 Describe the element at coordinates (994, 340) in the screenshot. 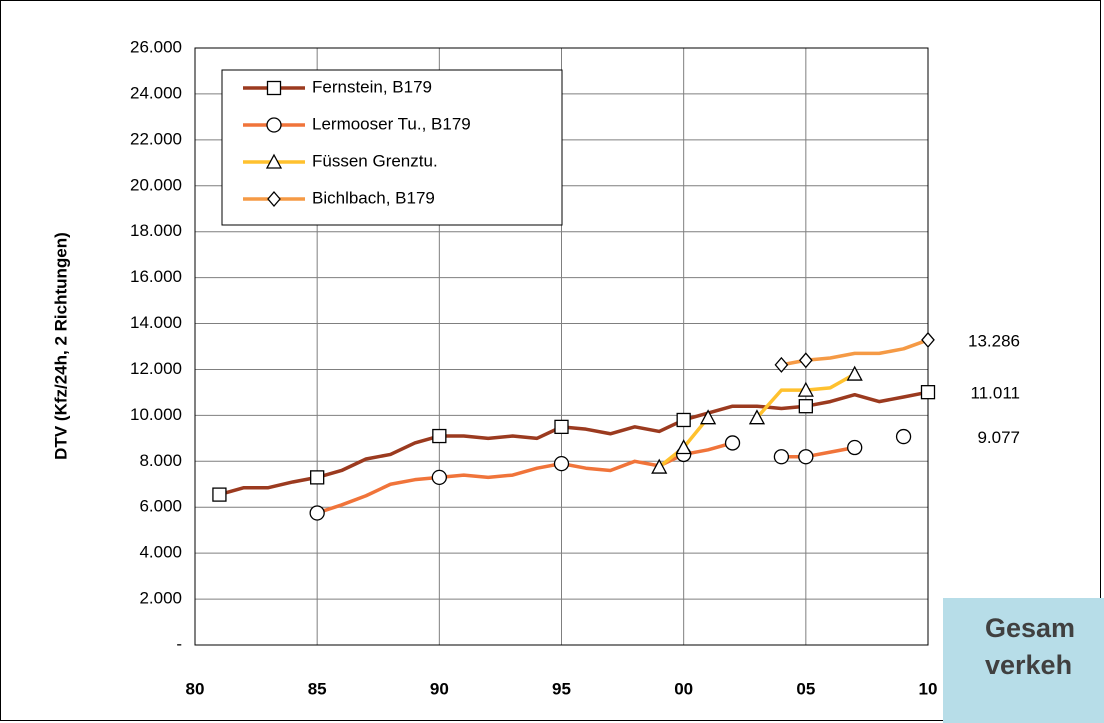

I see `value-label: 13.286` at that location.